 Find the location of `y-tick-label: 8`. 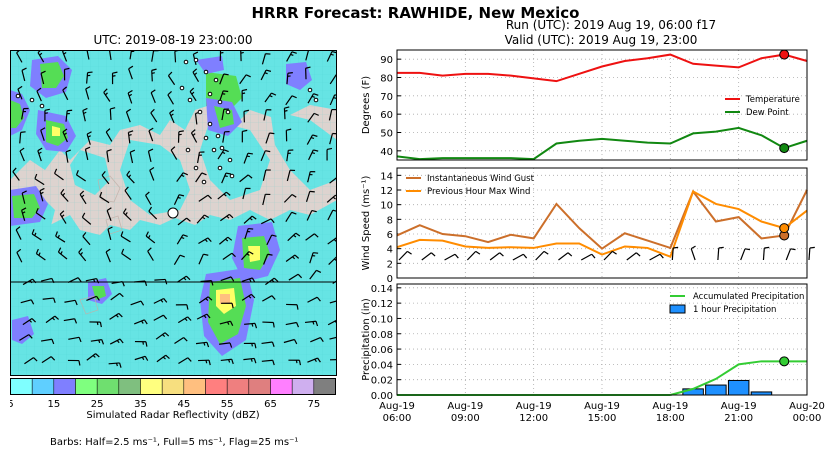

y-tick-label: 8 is located at coordinates (390, 220).